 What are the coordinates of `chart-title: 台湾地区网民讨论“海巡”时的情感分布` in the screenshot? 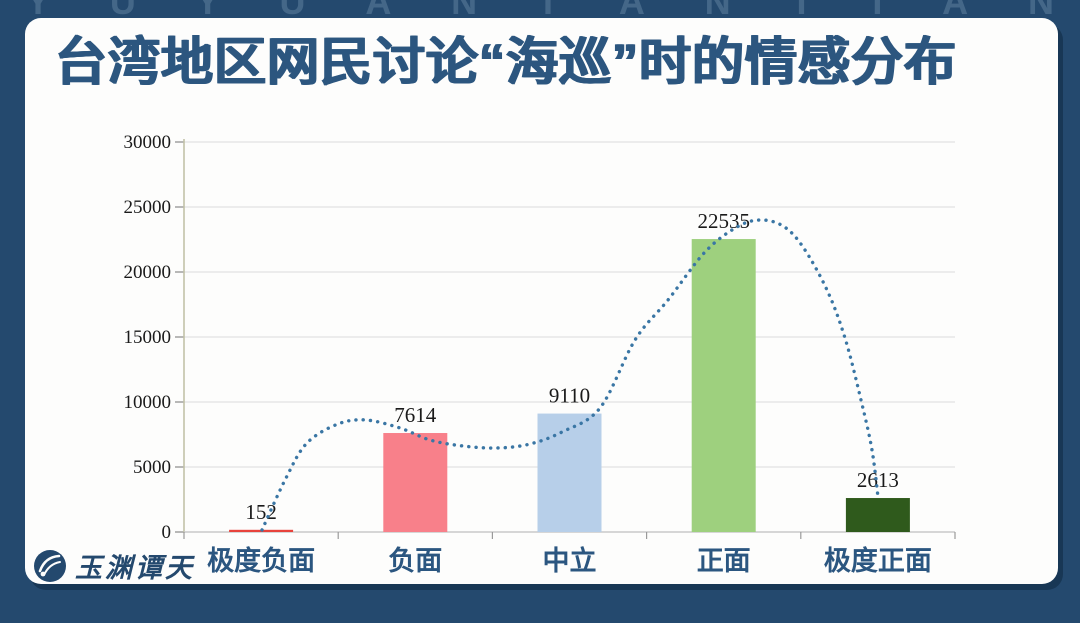 It's located at (506, 63).